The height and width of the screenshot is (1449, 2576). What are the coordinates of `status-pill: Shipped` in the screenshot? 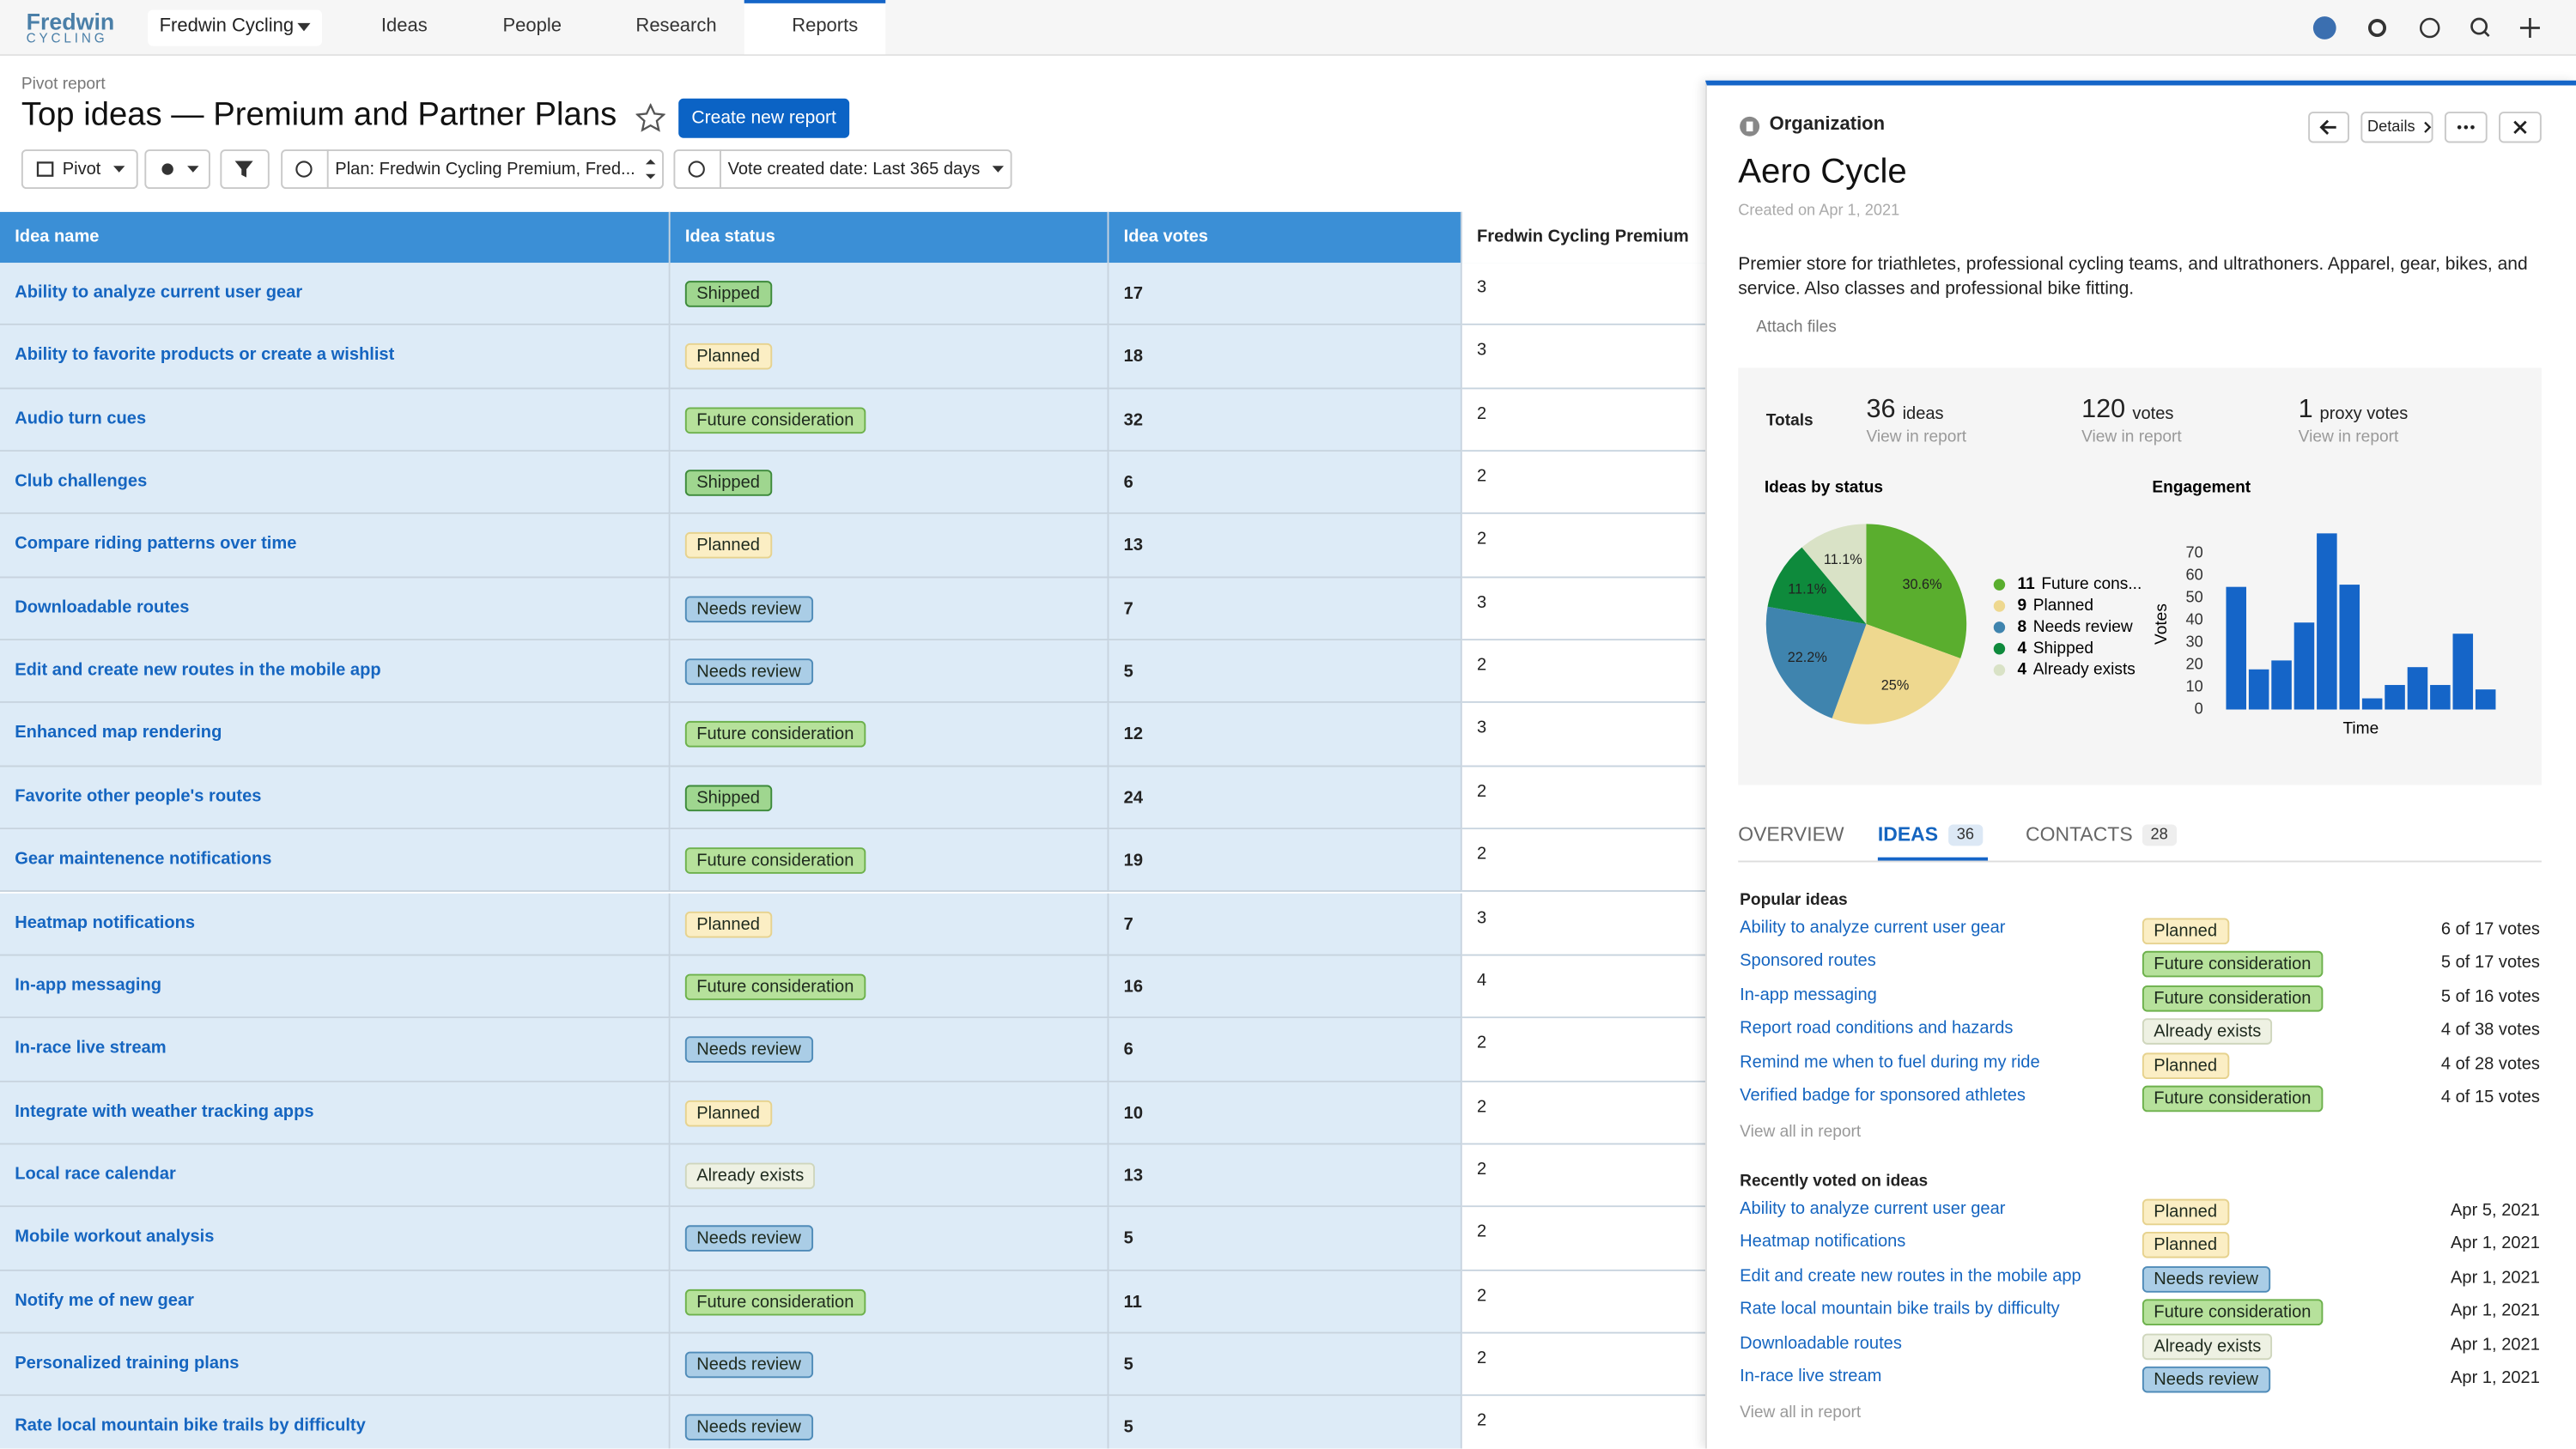 It's located at (728, 798).